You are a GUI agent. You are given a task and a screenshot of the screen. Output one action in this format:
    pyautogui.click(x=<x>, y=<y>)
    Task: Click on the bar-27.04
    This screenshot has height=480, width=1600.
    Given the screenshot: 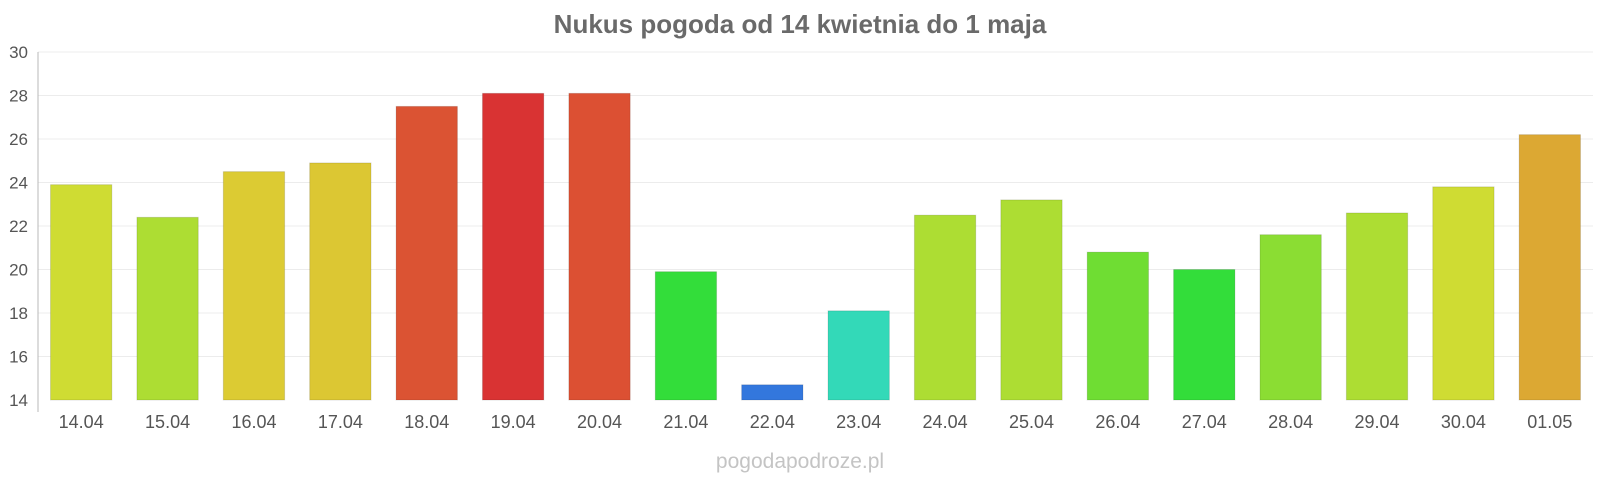 What is the action you would take?
    pyautogui.click(x=1204, y=335)
    